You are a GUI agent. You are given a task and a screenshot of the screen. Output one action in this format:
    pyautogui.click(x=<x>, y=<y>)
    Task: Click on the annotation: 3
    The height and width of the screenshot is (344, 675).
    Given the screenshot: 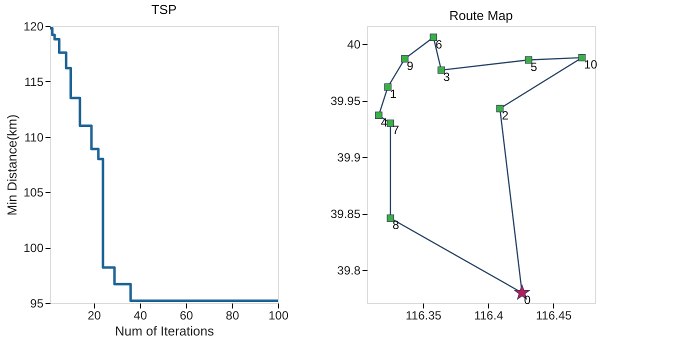 What is the action you would take?
    pyautogui.click(x=446, y=77)
    